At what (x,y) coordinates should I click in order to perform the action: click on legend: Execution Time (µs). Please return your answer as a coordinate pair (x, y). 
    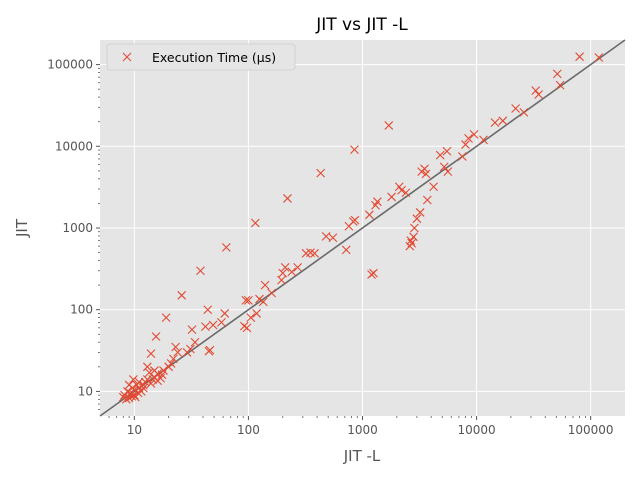
    Looking at the image, I should click on (201, 57).